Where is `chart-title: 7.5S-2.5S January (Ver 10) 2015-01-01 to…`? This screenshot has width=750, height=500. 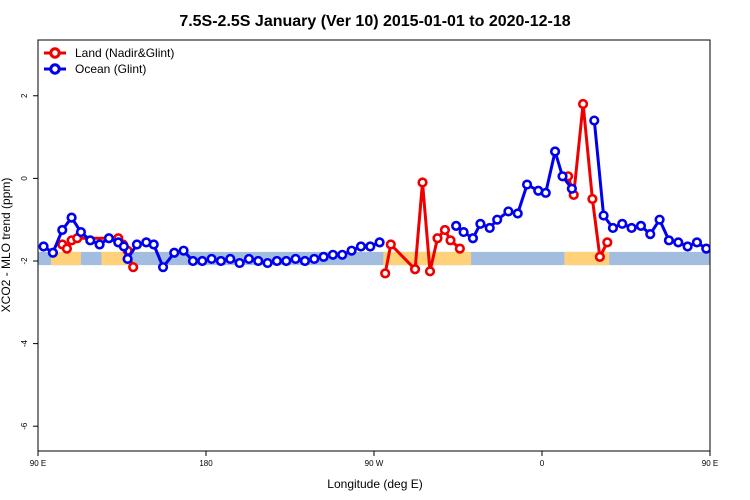 chart-title: 7.5S-2.5S January (Ver 10) 2015-01-01 to… is located at coordinates (374, 21).